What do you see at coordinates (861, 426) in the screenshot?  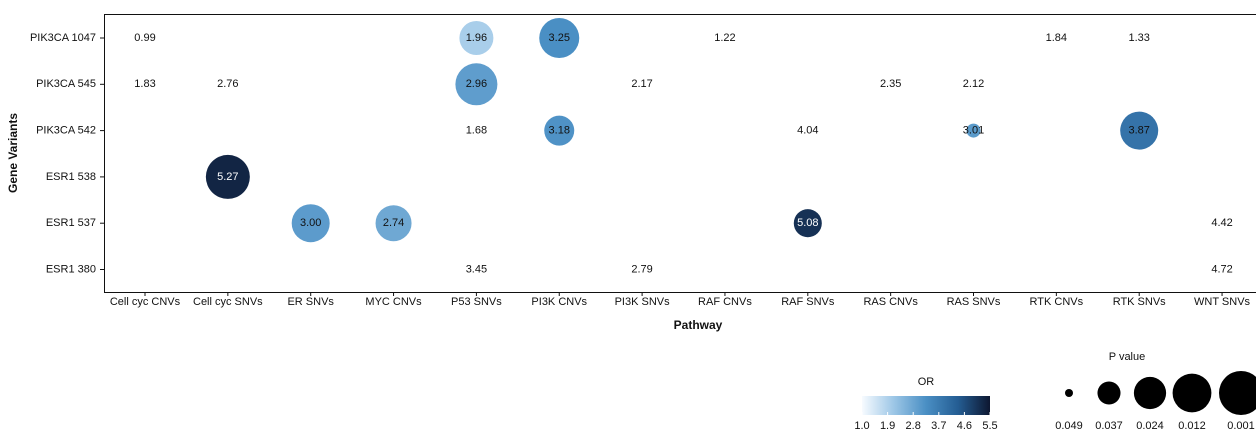 I see `color-tick-label: 1.0` at bounding box center [861, 426].